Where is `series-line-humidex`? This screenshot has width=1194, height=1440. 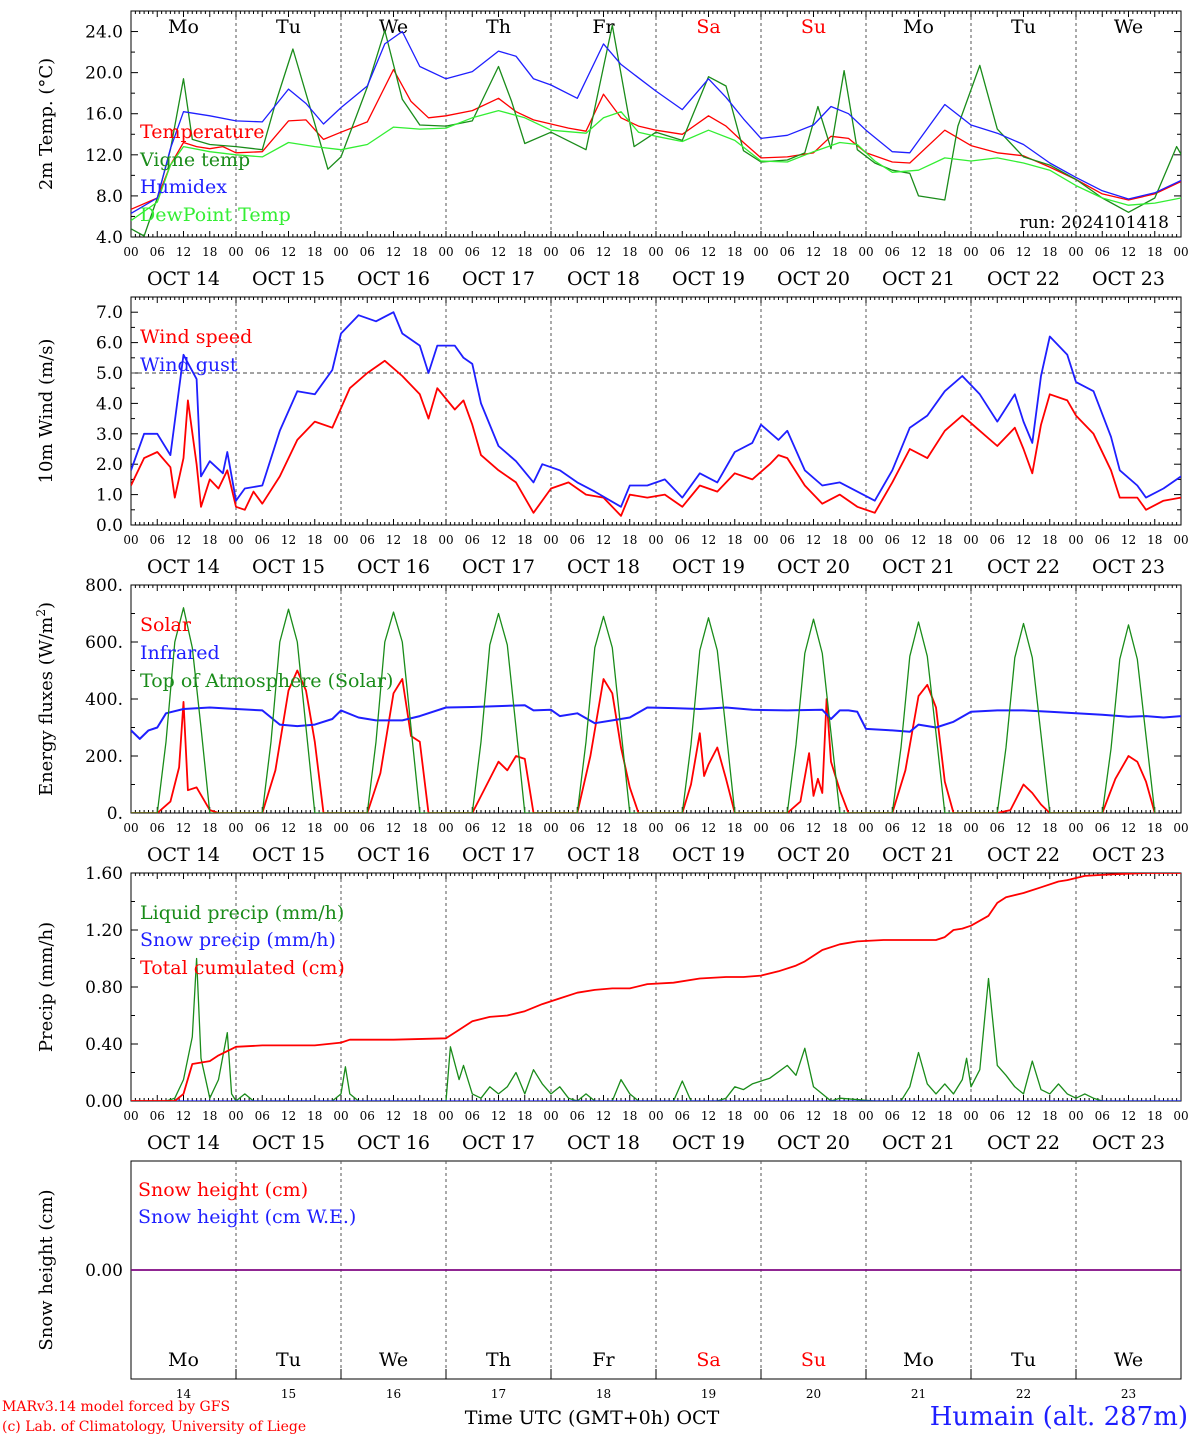
series-line-humidex is located at coordinates (656, 122).